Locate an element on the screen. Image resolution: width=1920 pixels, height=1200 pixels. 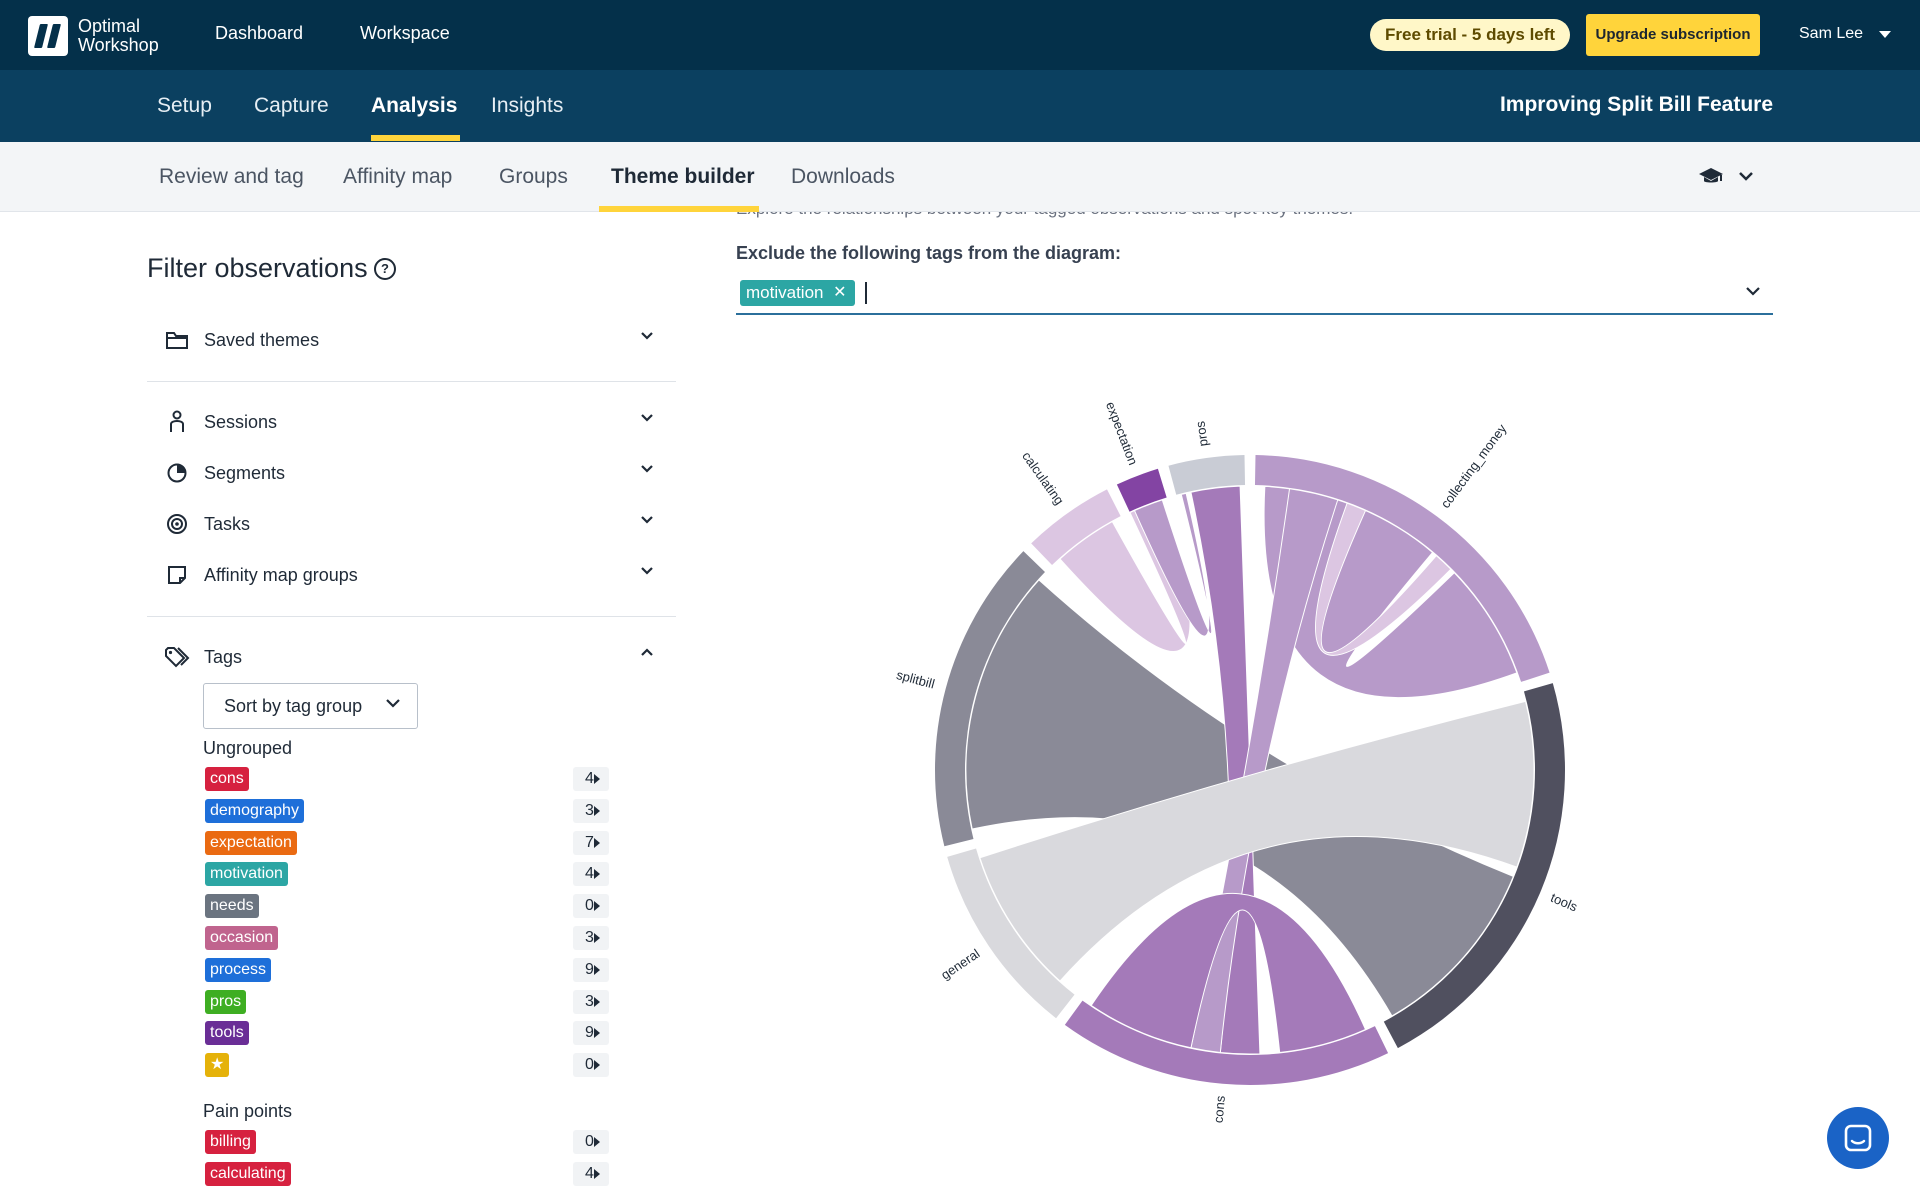
tab-analysis: Analysis is located at coordinates (414, 105).